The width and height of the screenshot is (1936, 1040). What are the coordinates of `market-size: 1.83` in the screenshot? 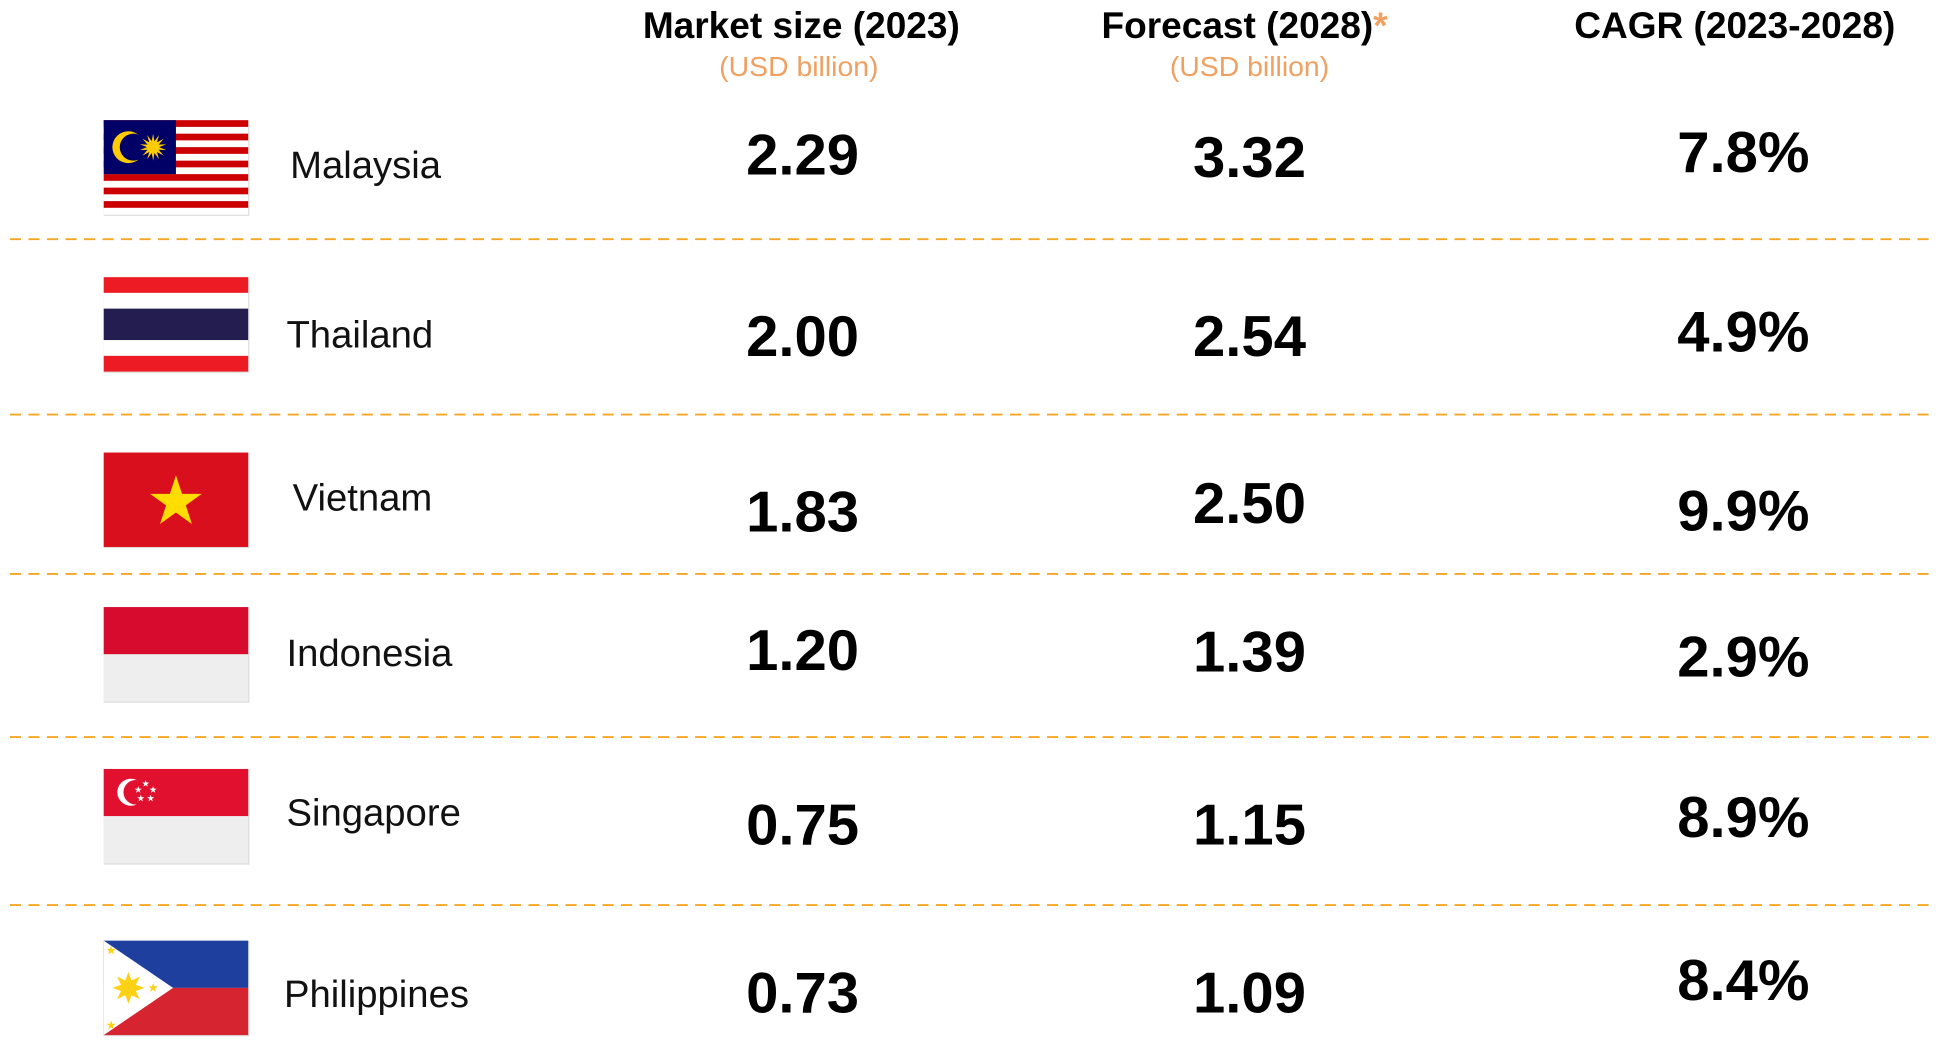 It's located at (802, 513).